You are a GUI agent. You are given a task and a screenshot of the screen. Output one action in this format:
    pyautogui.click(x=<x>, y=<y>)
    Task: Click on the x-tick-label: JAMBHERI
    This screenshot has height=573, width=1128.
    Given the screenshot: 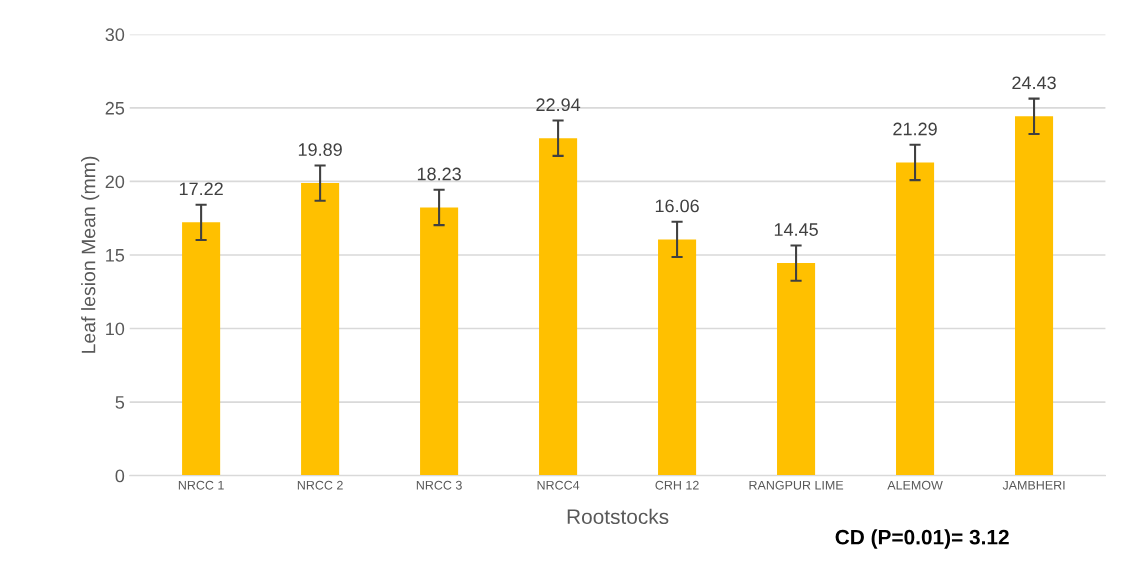 What is the action you would take?
    pyautogui.click(x=1033, y=485)
    